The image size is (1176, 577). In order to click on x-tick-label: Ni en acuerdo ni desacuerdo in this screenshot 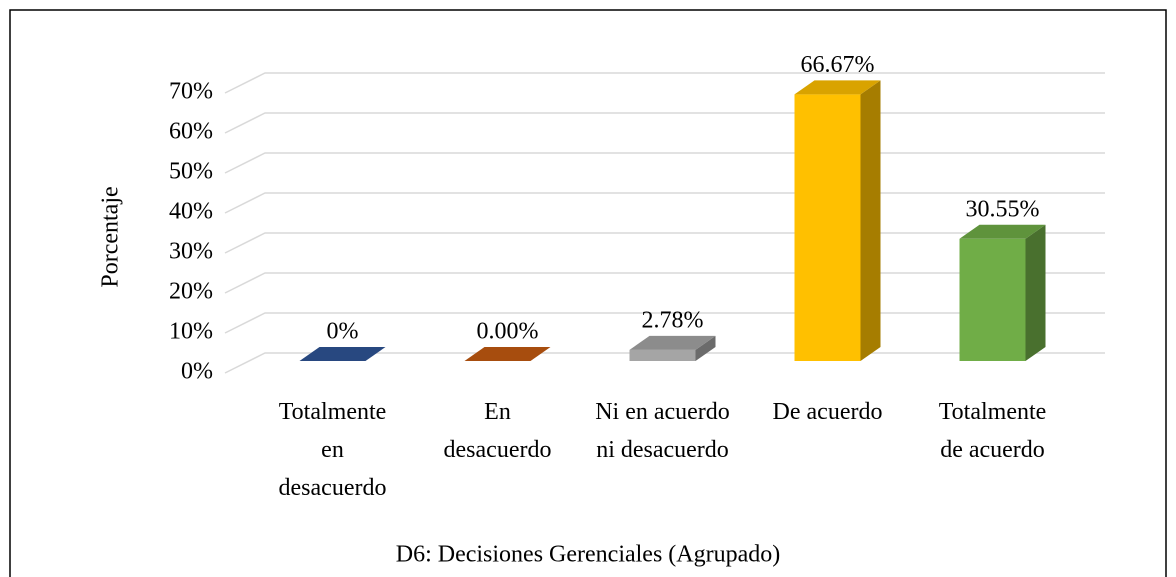, I will do `click(662, 431)`.